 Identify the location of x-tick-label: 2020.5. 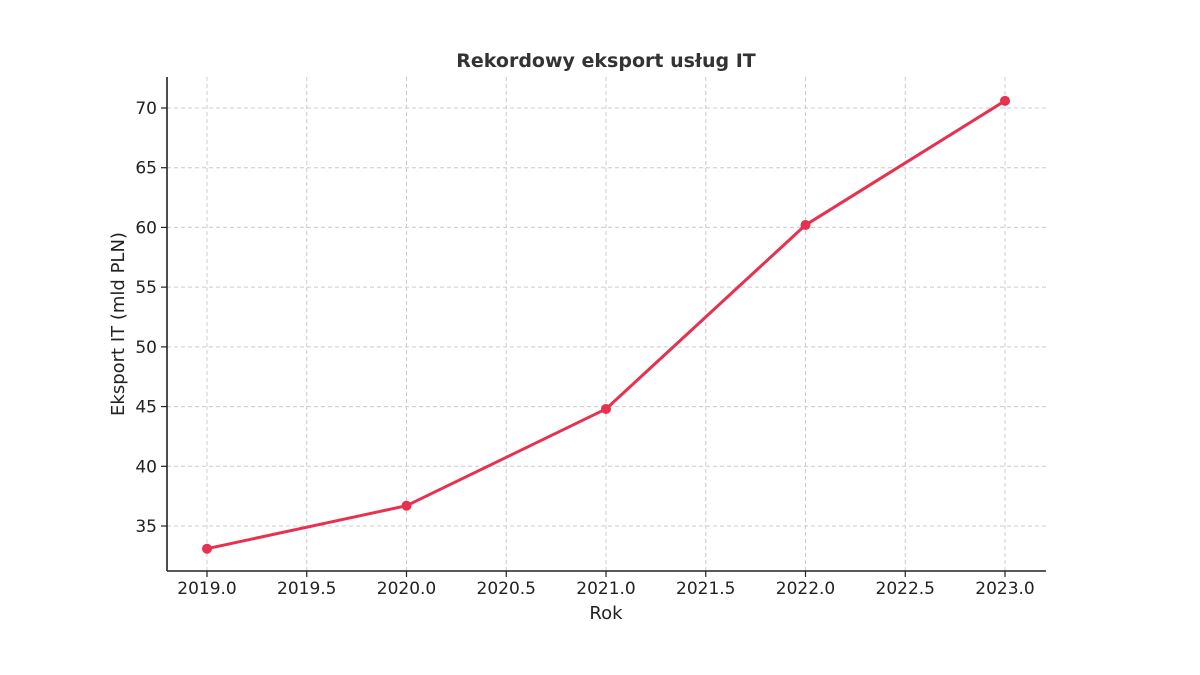
(506, 589).